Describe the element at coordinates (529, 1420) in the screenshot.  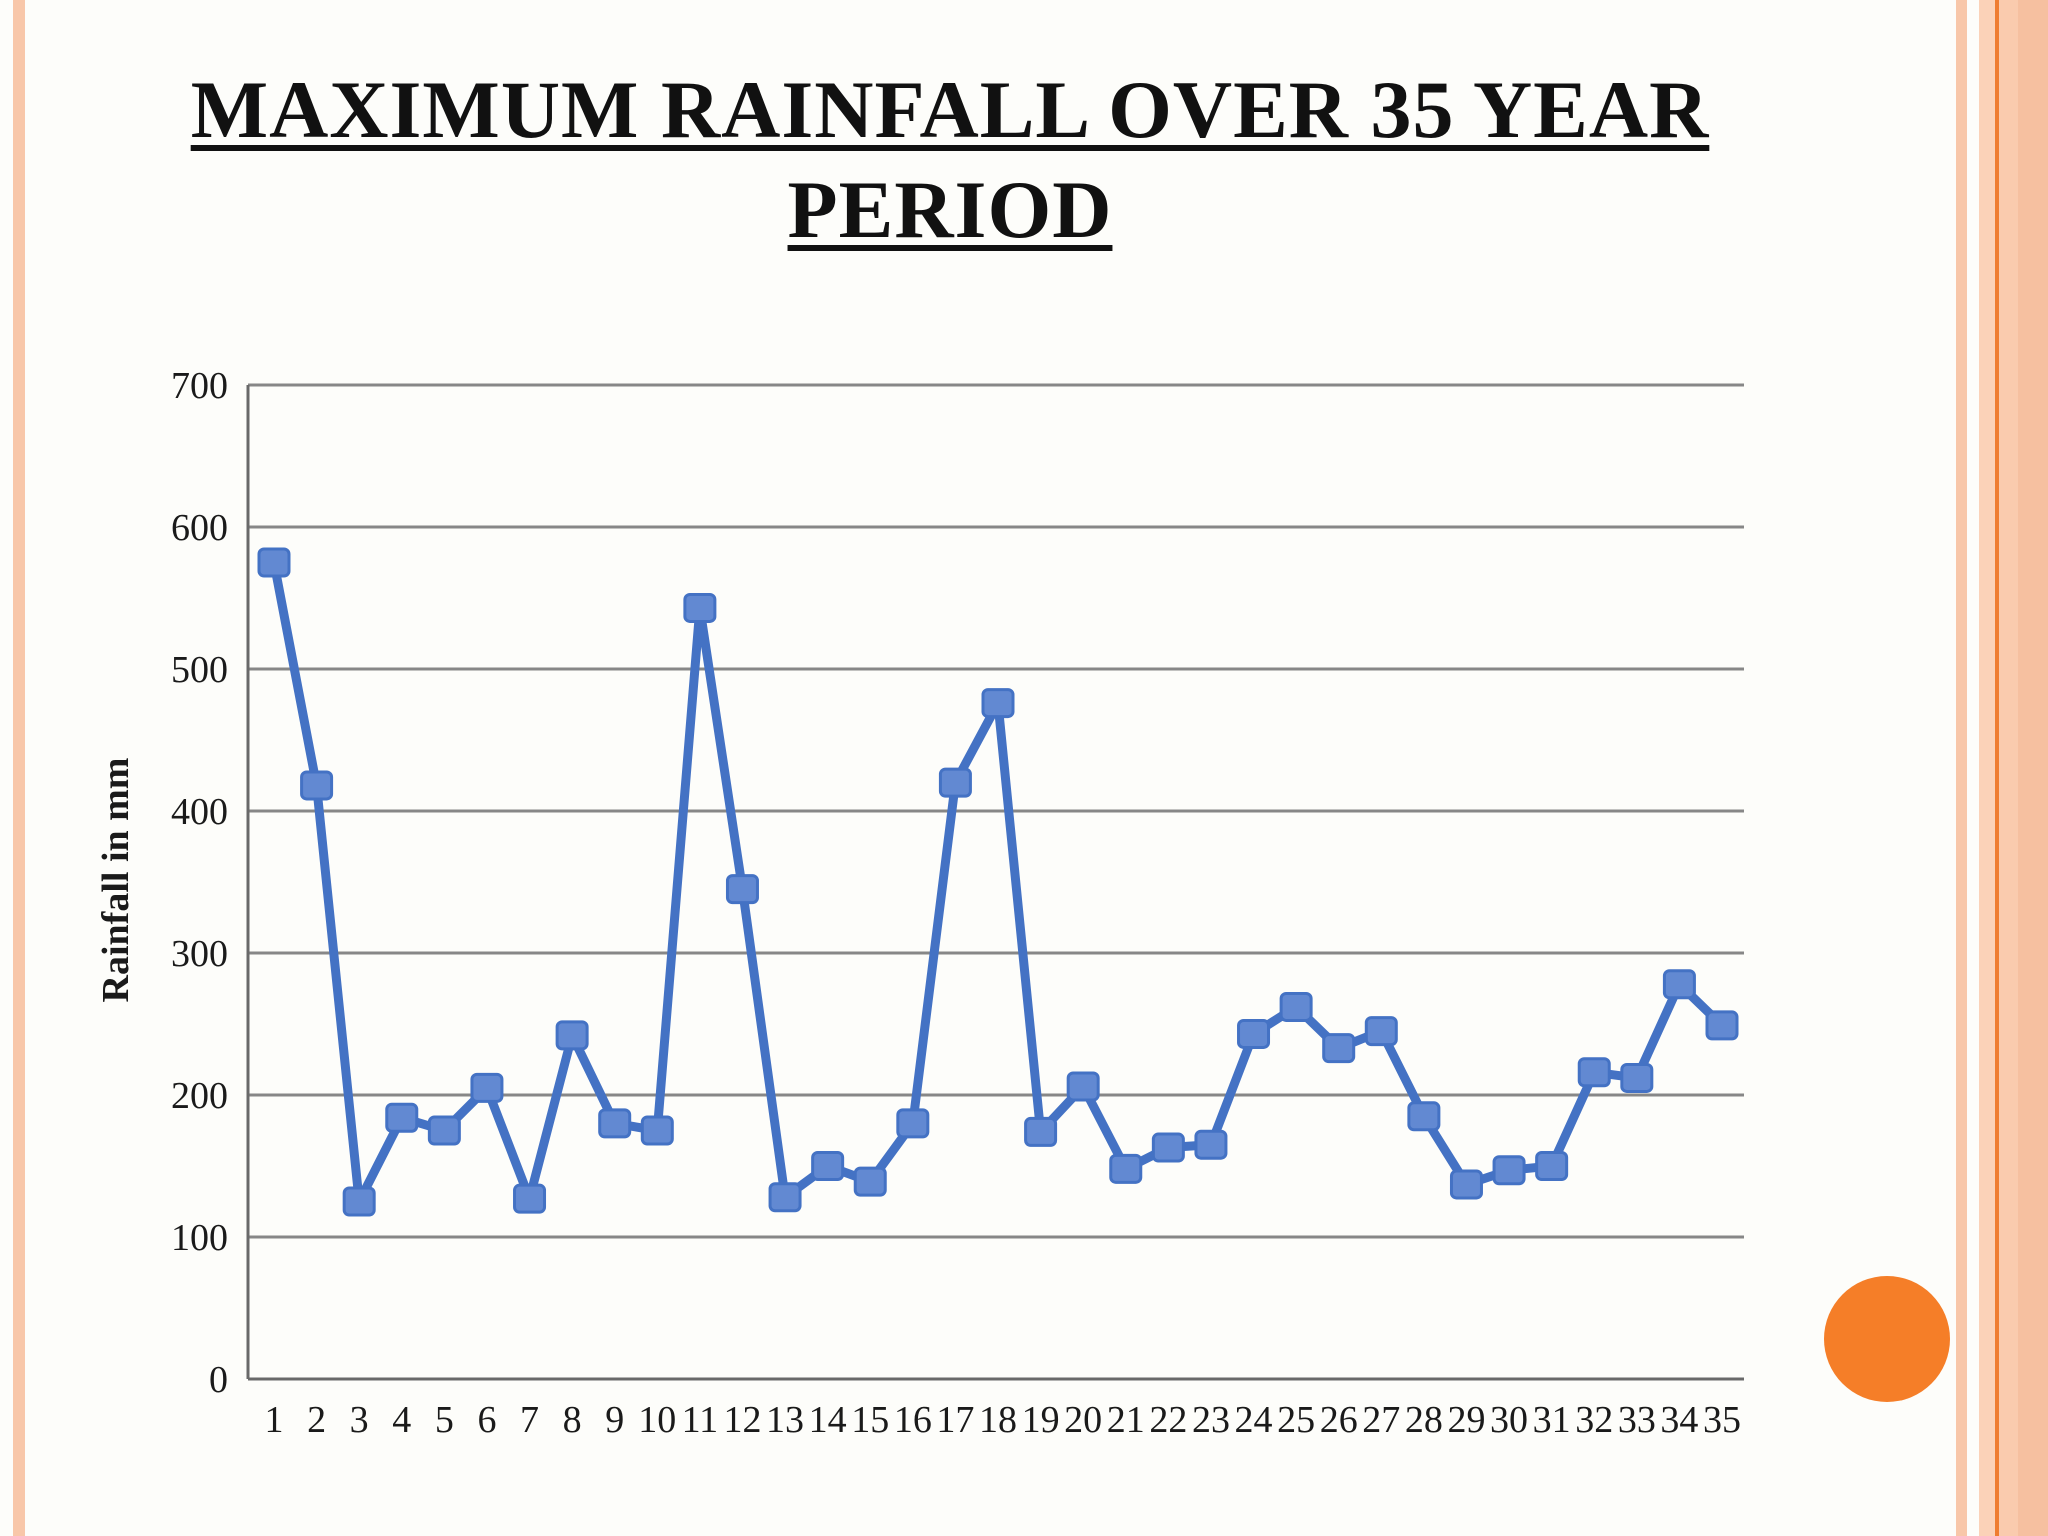
I see `x-tick-label-7: 7` at that location.